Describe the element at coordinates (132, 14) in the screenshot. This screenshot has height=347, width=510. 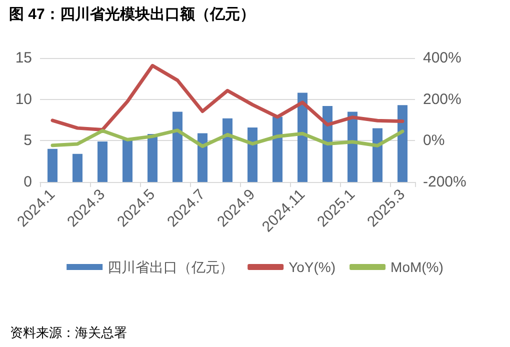
I see `chart-title: 图 47：四川省光模块出口额（亿元）` at that location.